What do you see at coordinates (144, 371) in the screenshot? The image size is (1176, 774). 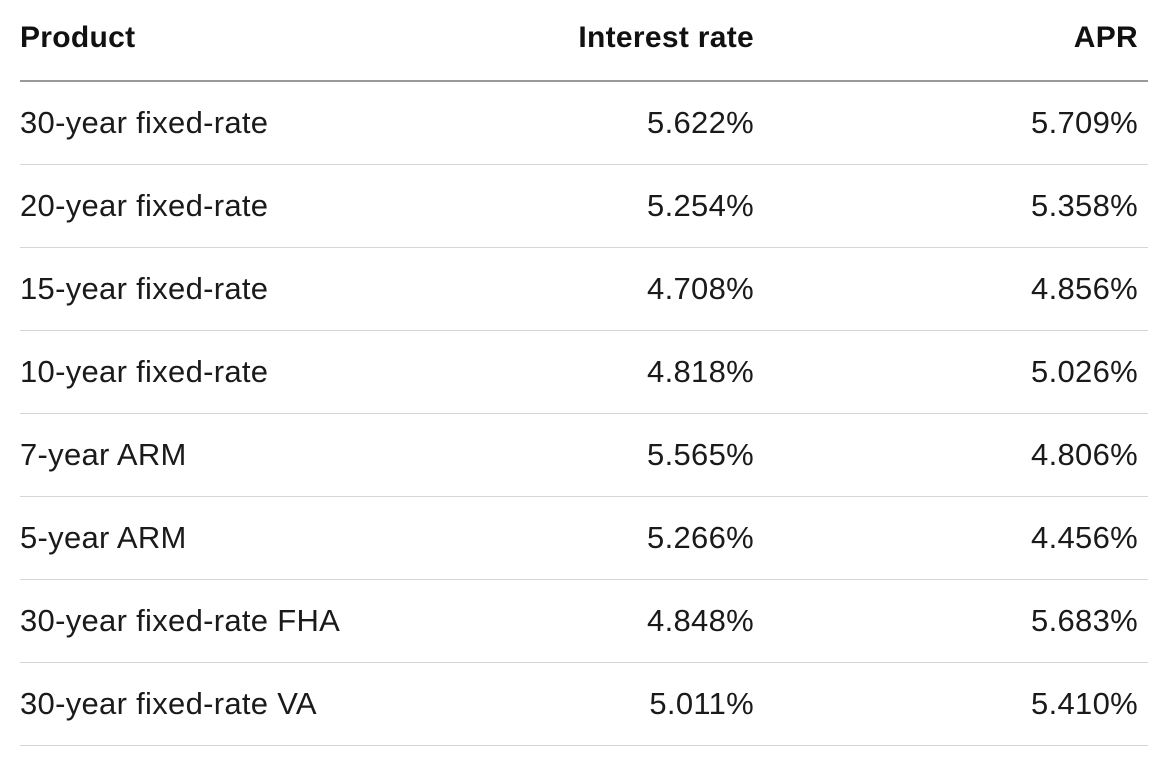 I see `product-cell: 10-year fixed-rate` at bounding box center [144, 371].